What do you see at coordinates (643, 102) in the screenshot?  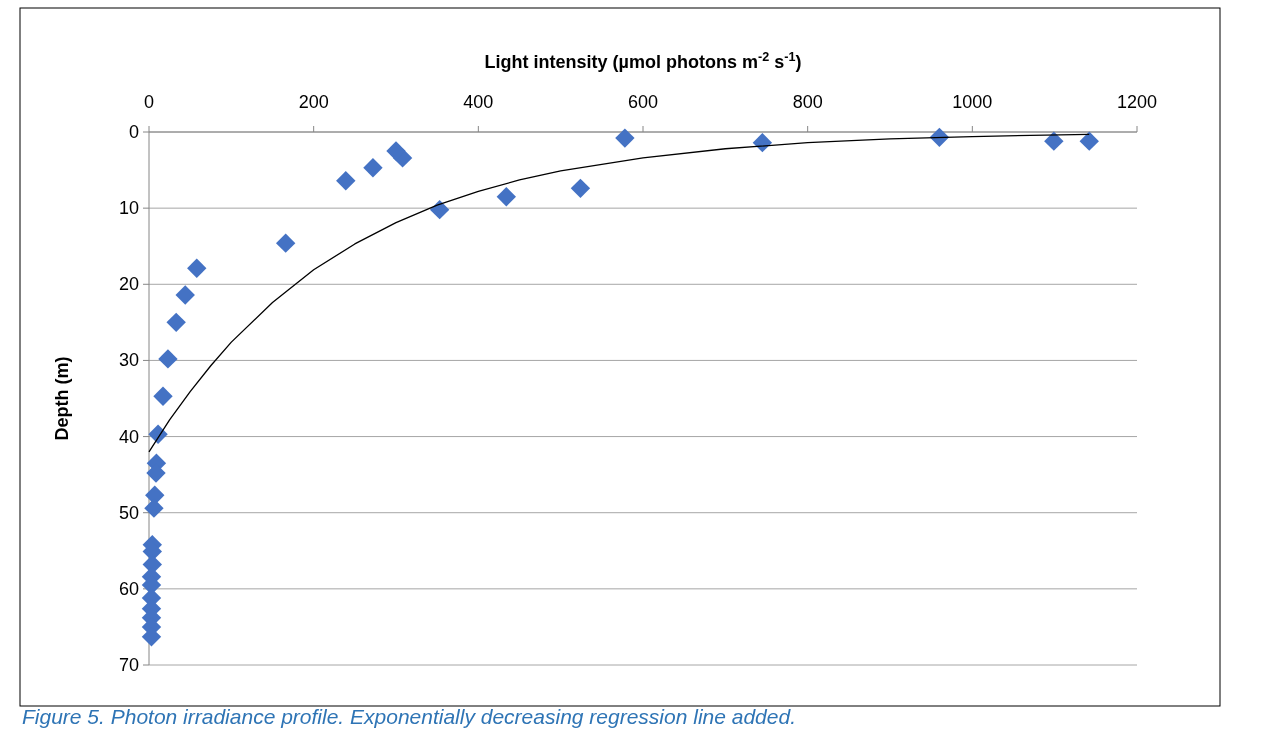 I see `x-tick-label: 600` at bounding box center [643, 102].